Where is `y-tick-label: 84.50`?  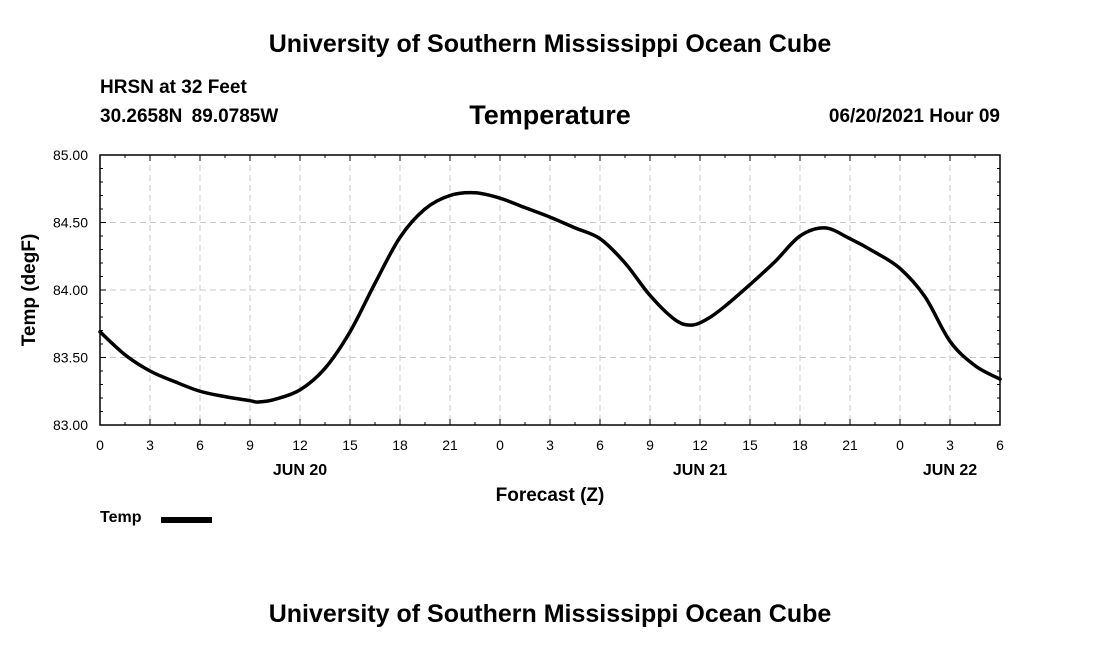 y-tick-label: 84.50 is located at coordinates (70, 223).